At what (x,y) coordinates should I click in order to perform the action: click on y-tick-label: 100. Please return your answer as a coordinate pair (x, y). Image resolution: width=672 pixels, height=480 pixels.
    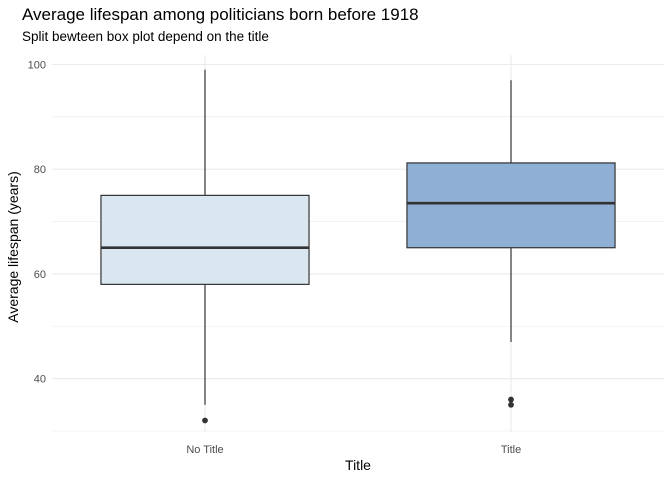
    Looking at the image, I should click on (37, 66).